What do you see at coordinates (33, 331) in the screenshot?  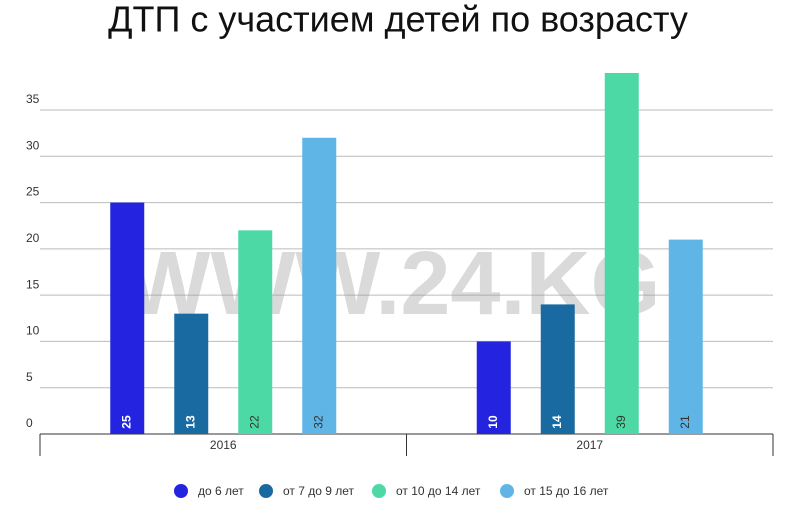 I see `y-tick-label: 10` at bounding box center [33, 331].